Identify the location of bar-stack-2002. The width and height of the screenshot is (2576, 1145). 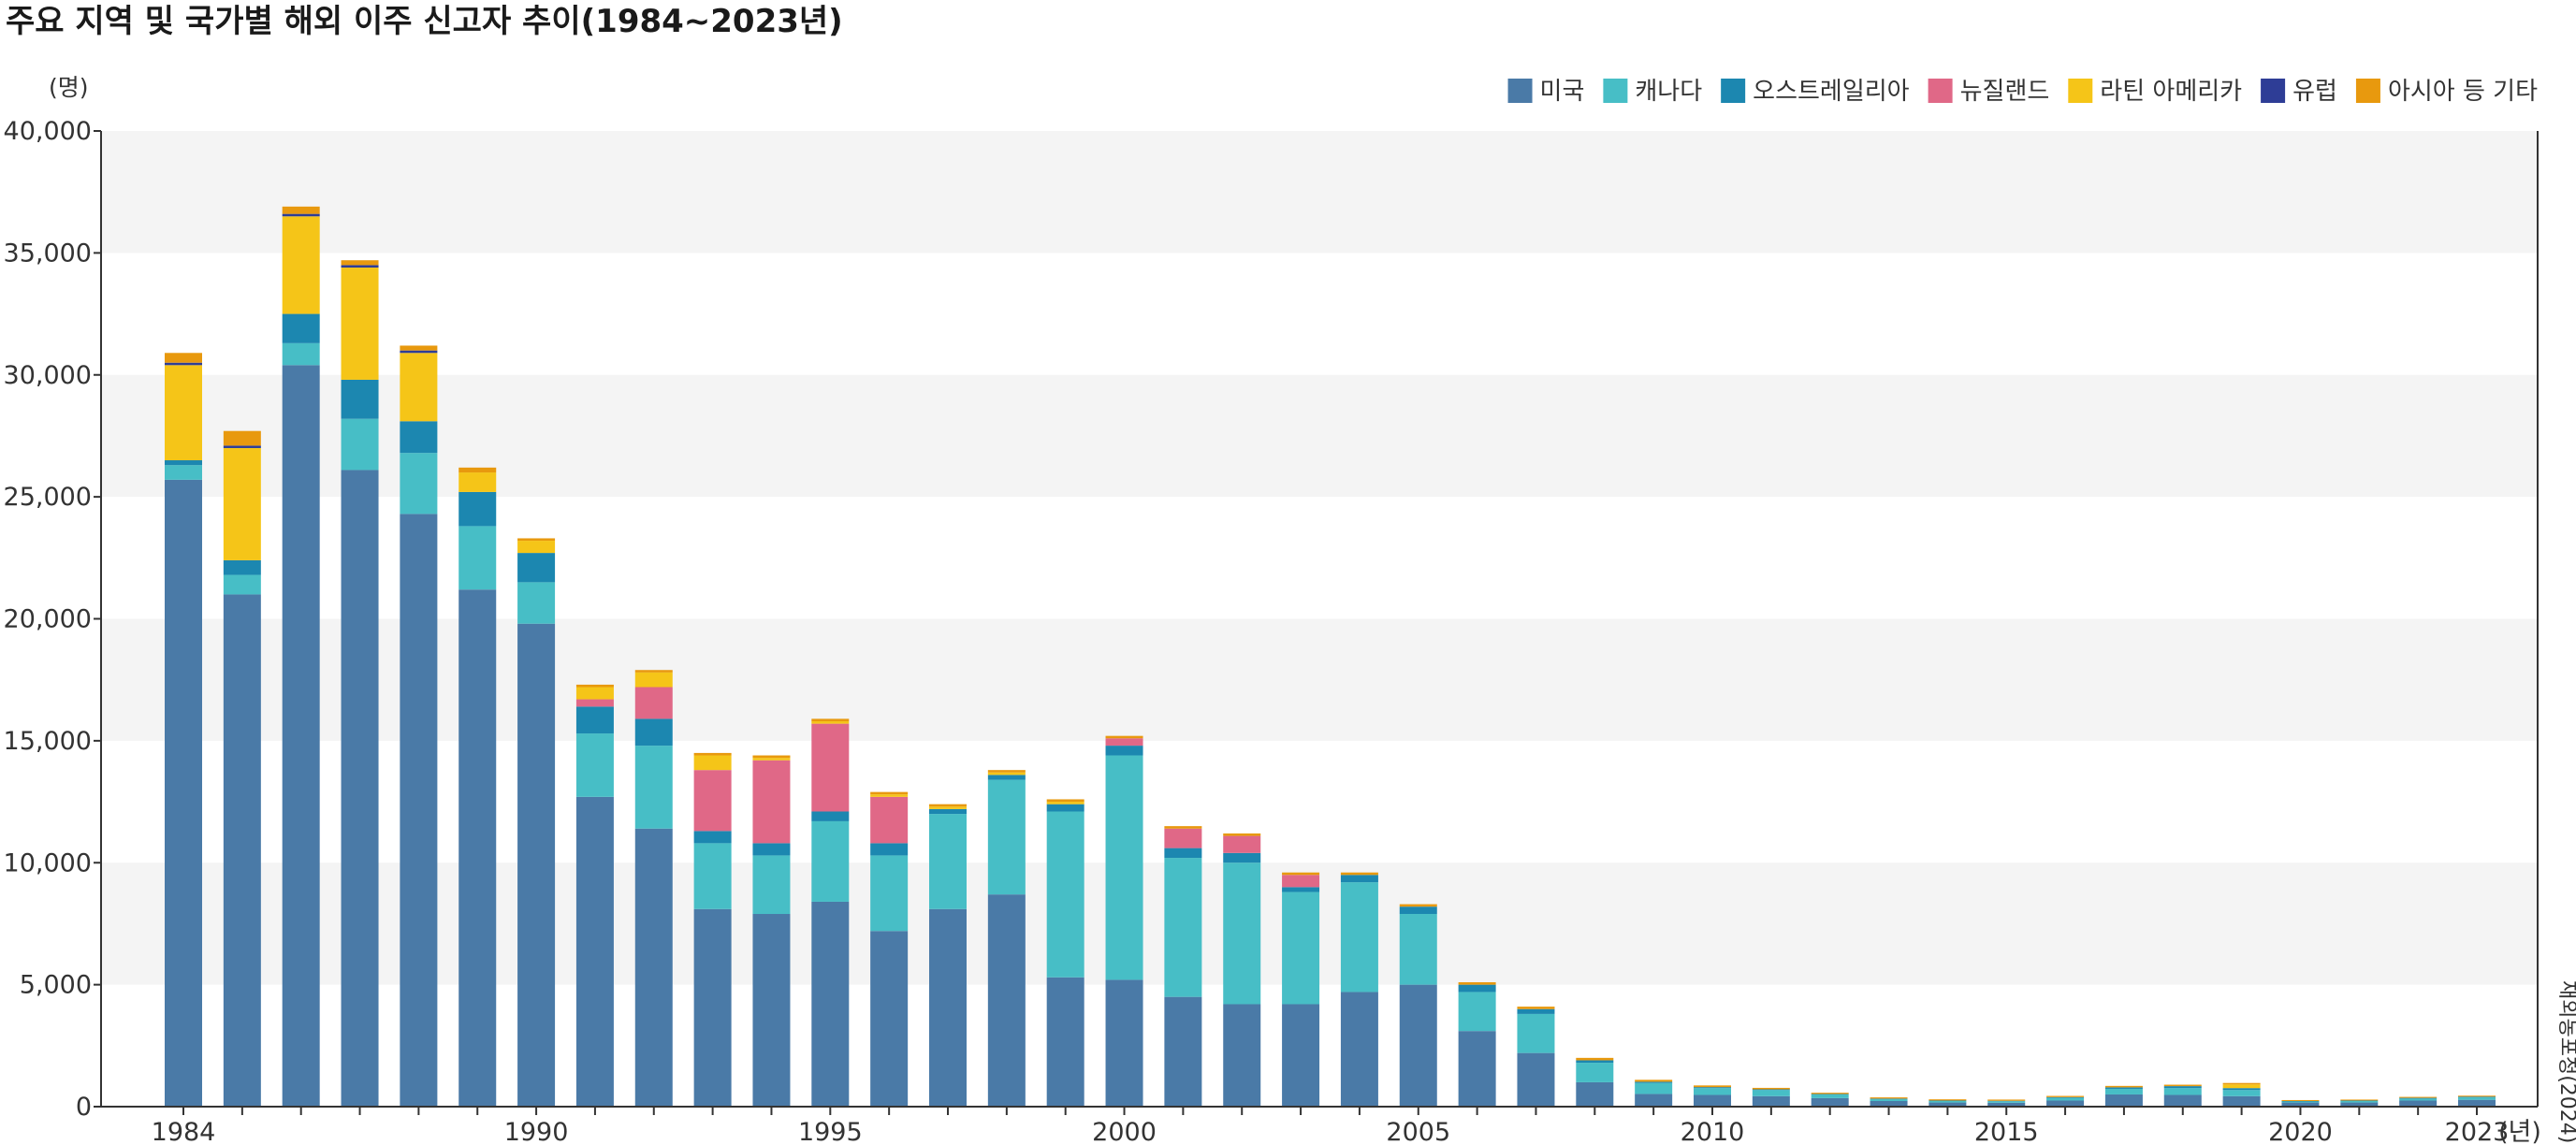
(1242, 970).